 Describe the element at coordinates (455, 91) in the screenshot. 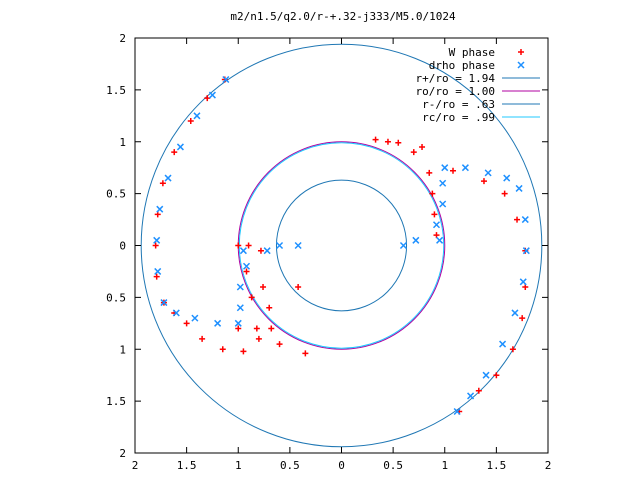

I see `legend-circle-1-label: ro/ro = 1.00` at that location.